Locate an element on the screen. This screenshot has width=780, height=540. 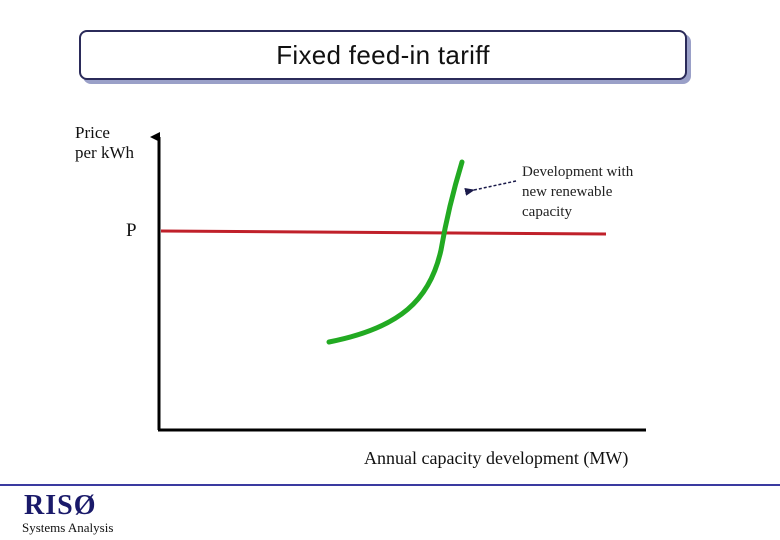
annotation-text: Development with new renewable capacity is located at coordinates (577, 192).